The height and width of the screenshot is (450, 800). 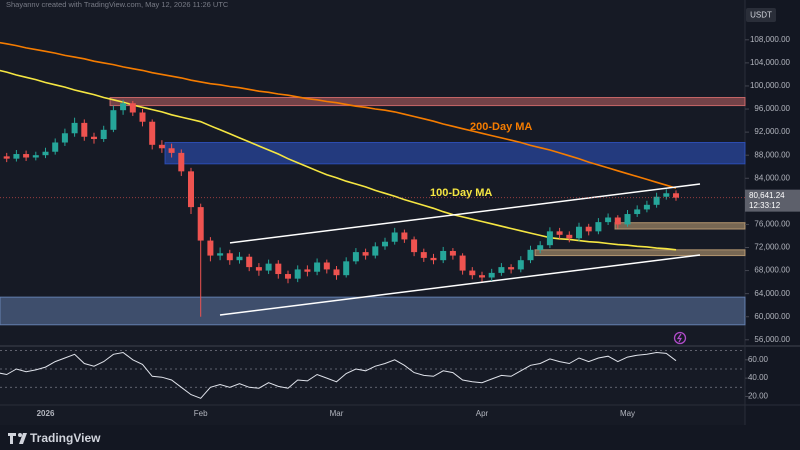 I want to click on y-tick-label: 68,000.00, so click(x=772, y=270).